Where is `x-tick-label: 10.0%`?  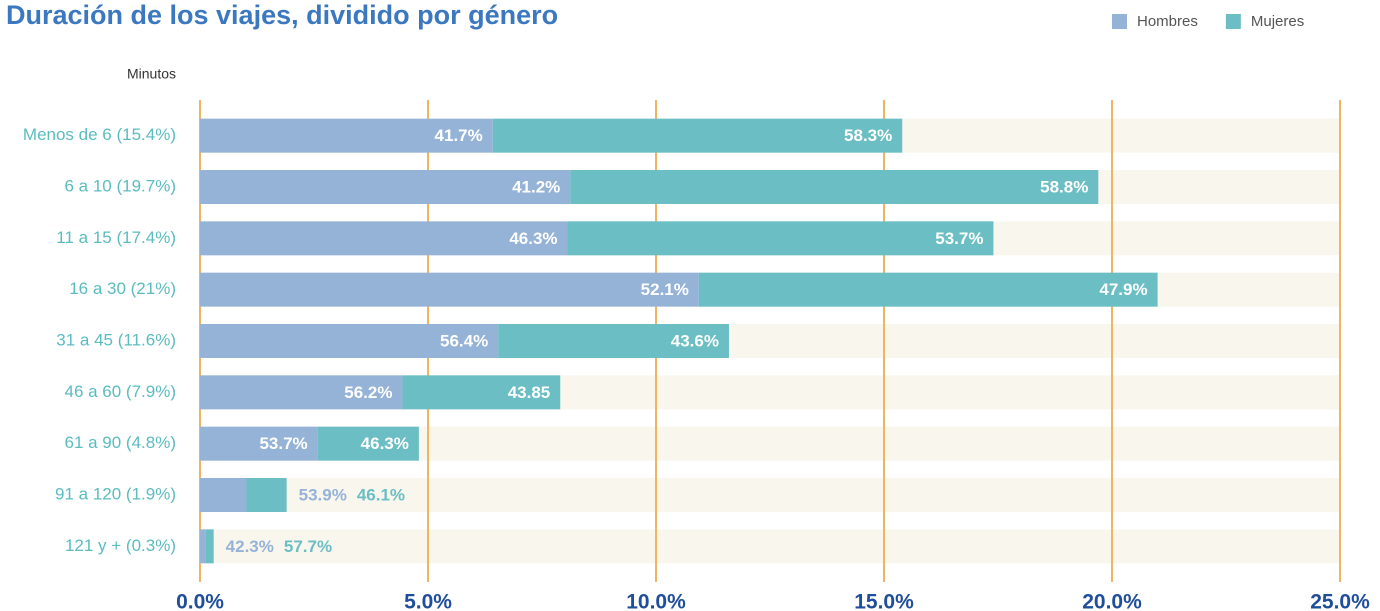
x-tick-label: 10.0% is located at coordinates (656, 601).